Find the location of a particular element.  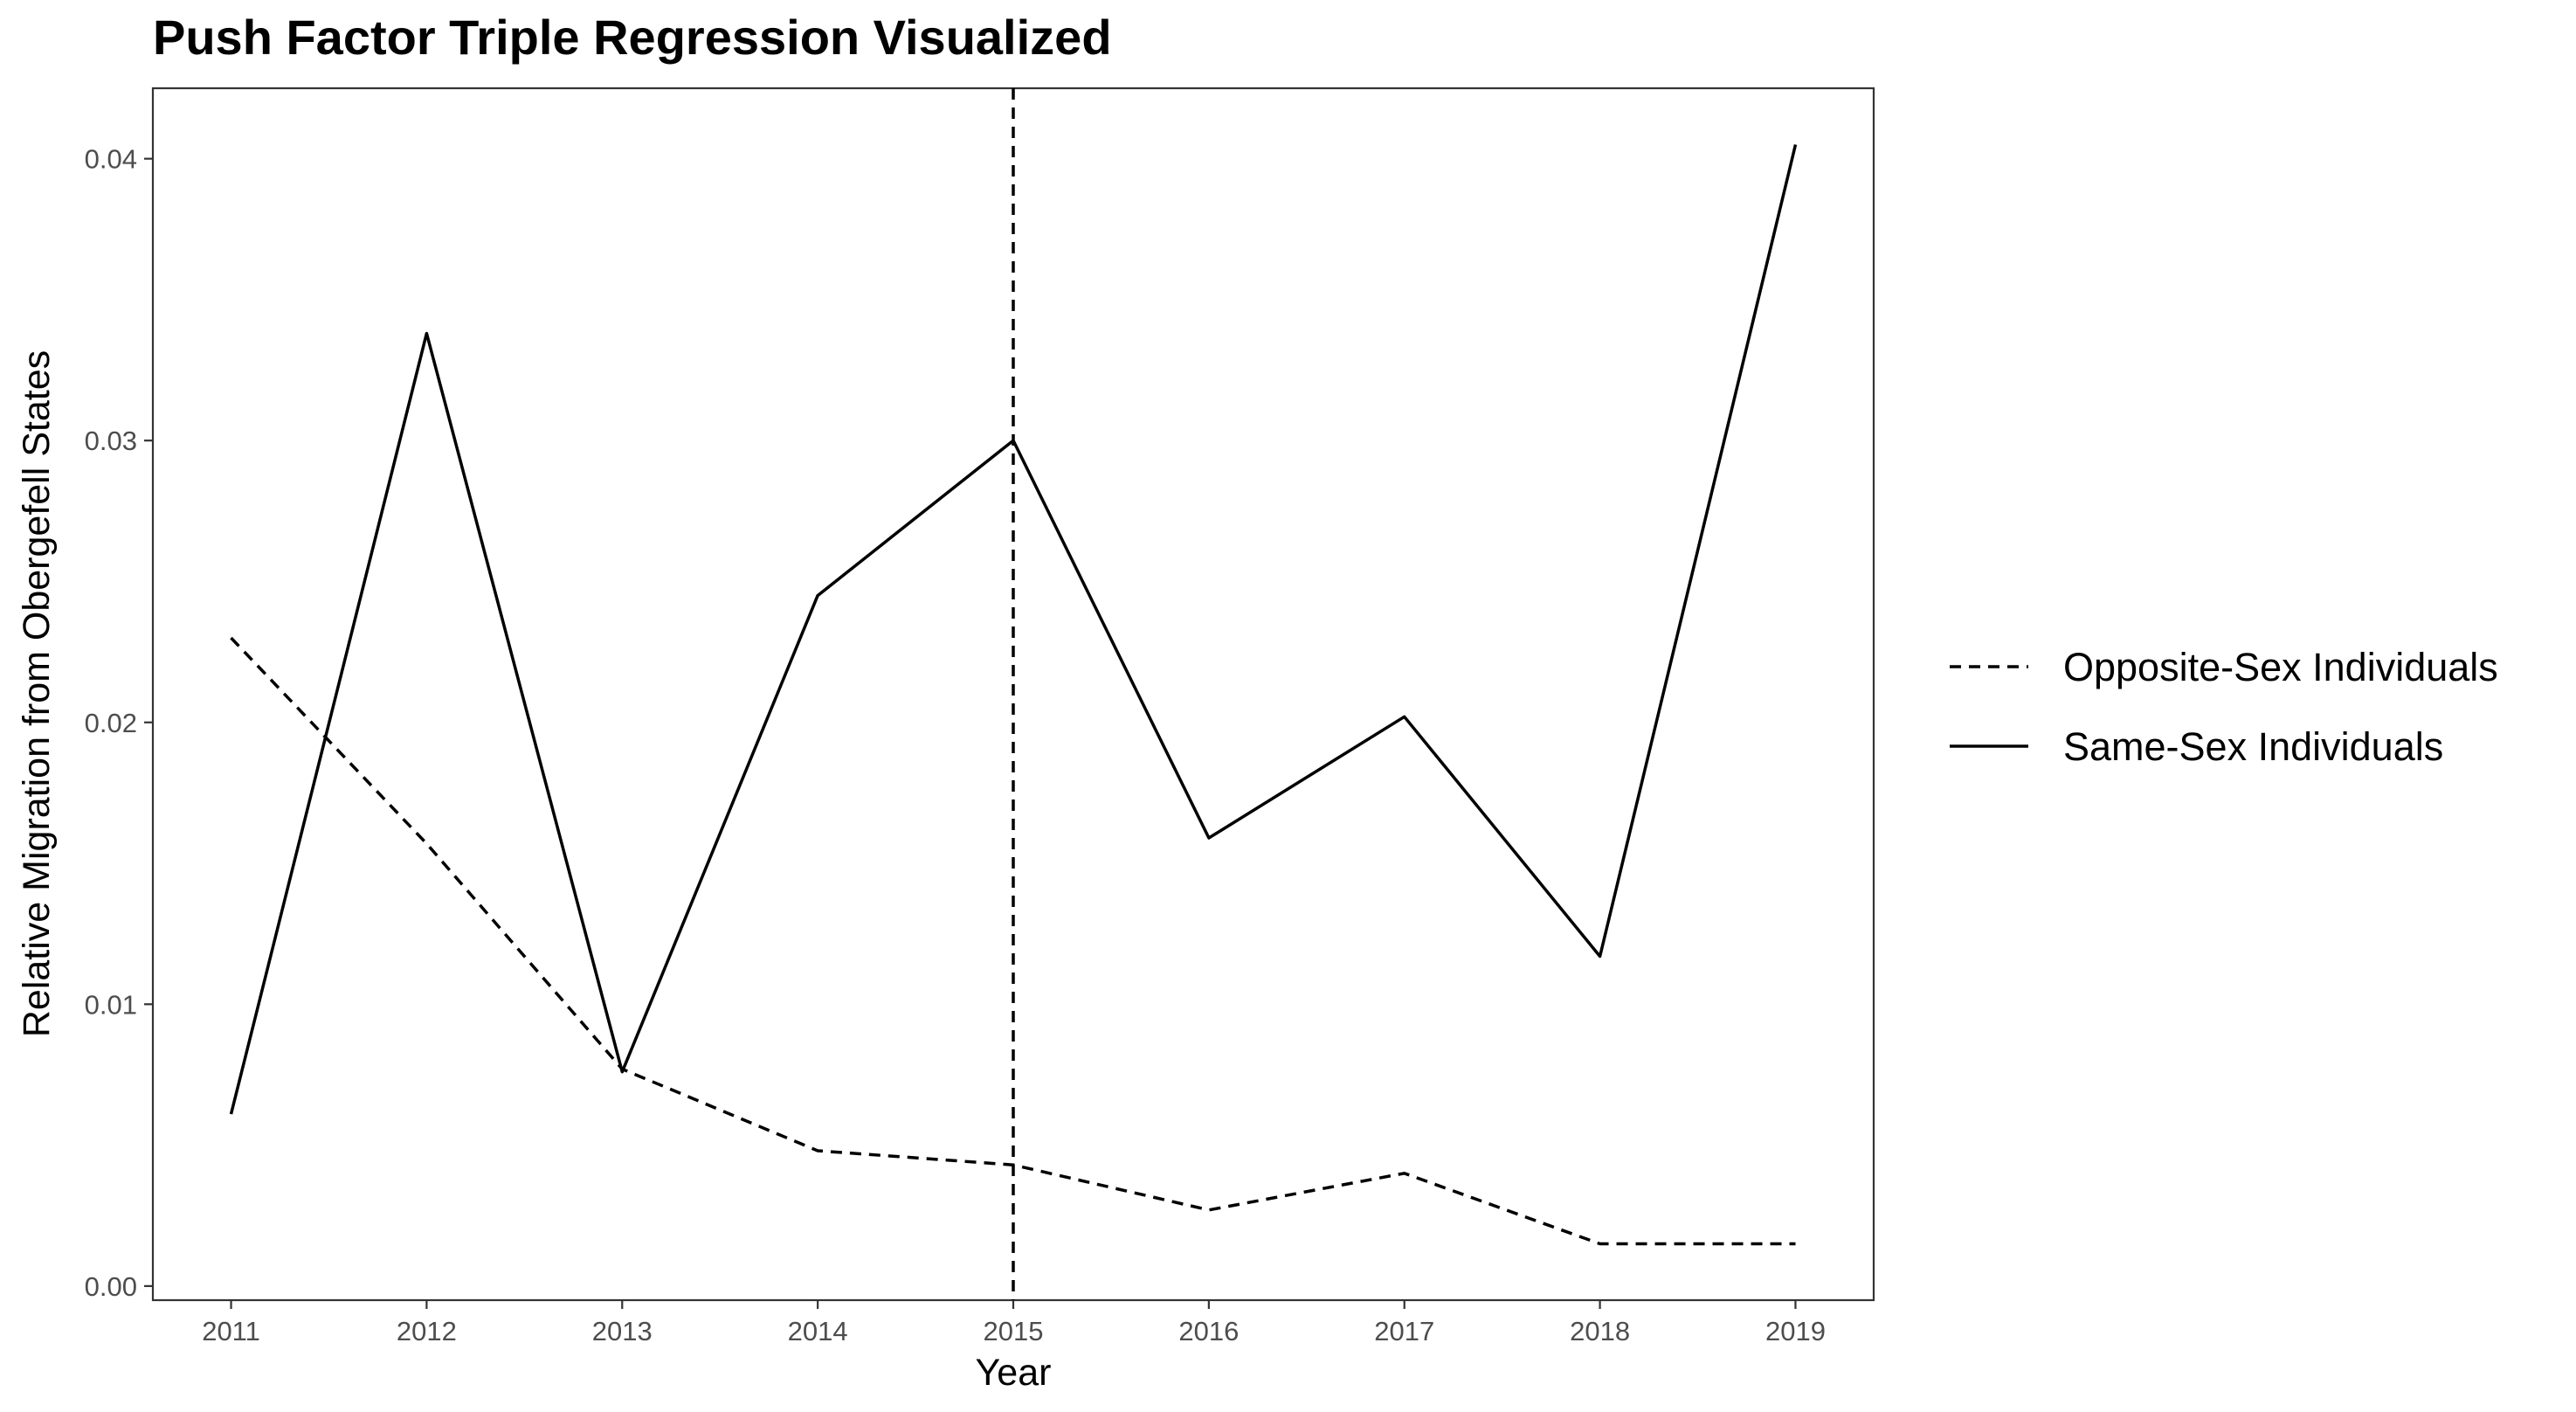

legend-label: Same-Sex Individuals is located at coordinates (2253, 746).